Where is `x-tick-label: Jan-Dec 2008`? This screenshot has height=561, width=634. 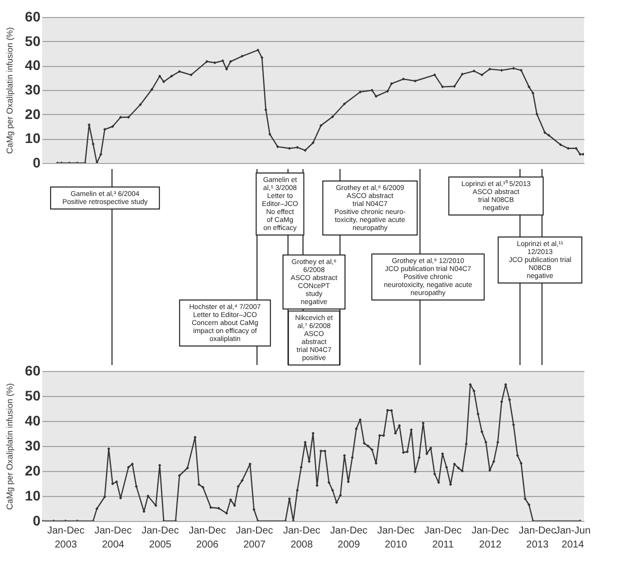
x-tick-label: Jan-Dec 2008 is located at coordinates (301, 538).